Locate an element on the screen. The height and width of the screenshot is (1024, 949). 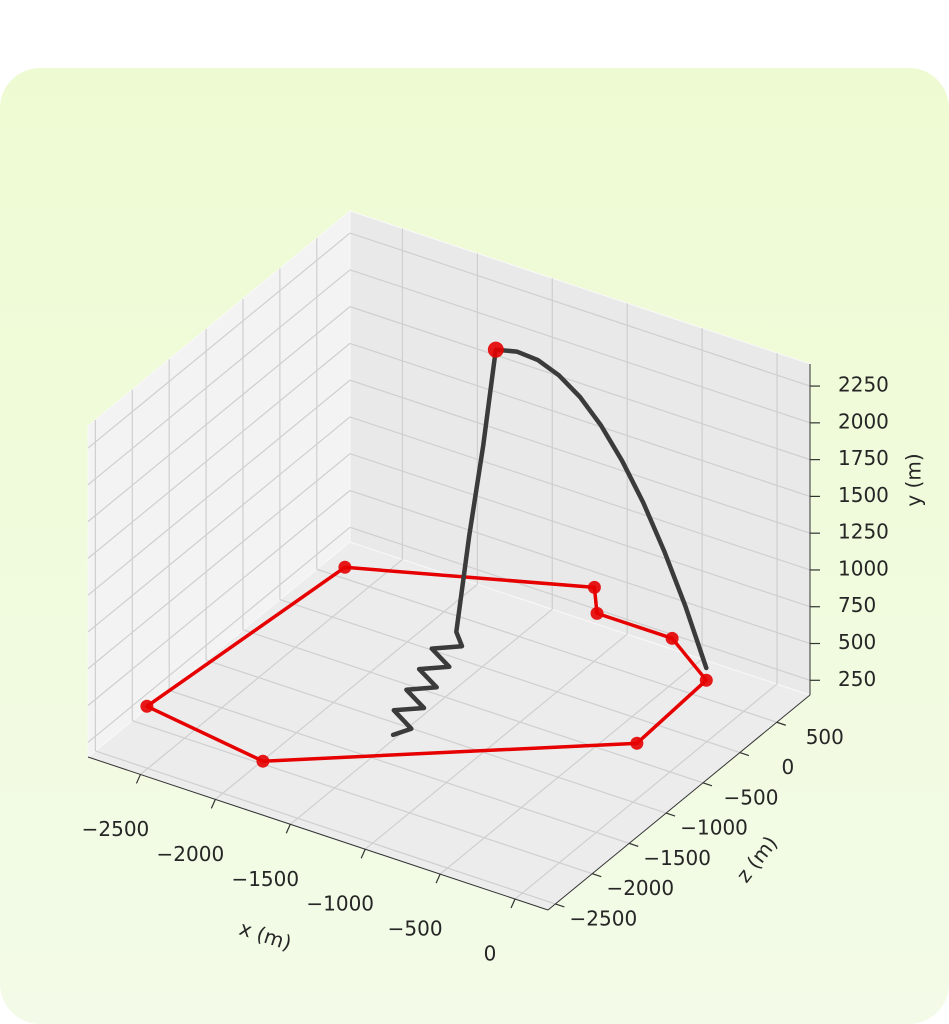
y-tick-label: 2250 is located at coordinates (863, 385).